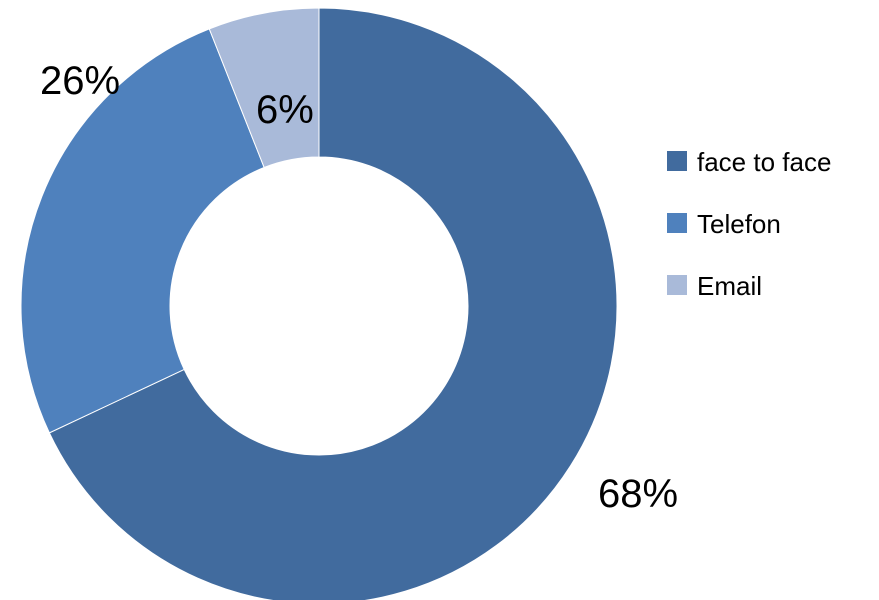  I want to click on legend: face to face Telefon Email, so click(749, 224).